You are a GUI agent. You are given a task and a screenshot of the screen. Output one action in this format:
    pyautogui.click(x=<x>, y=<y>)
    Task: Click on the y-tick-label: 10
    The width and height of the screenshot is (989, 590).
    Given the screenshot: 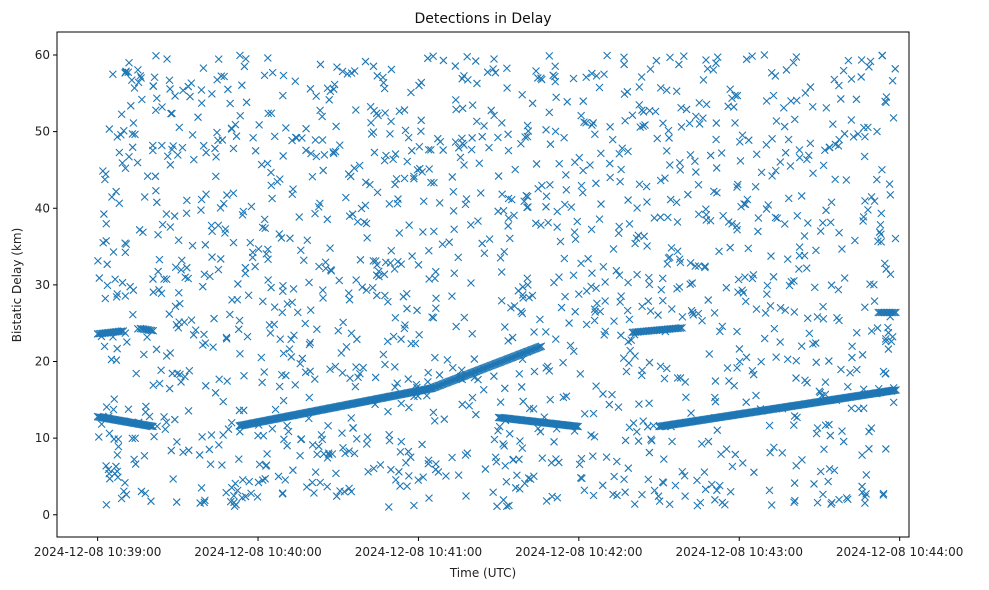 What is the action you would take?
    pyautogui.click(x=42, y=438)
    